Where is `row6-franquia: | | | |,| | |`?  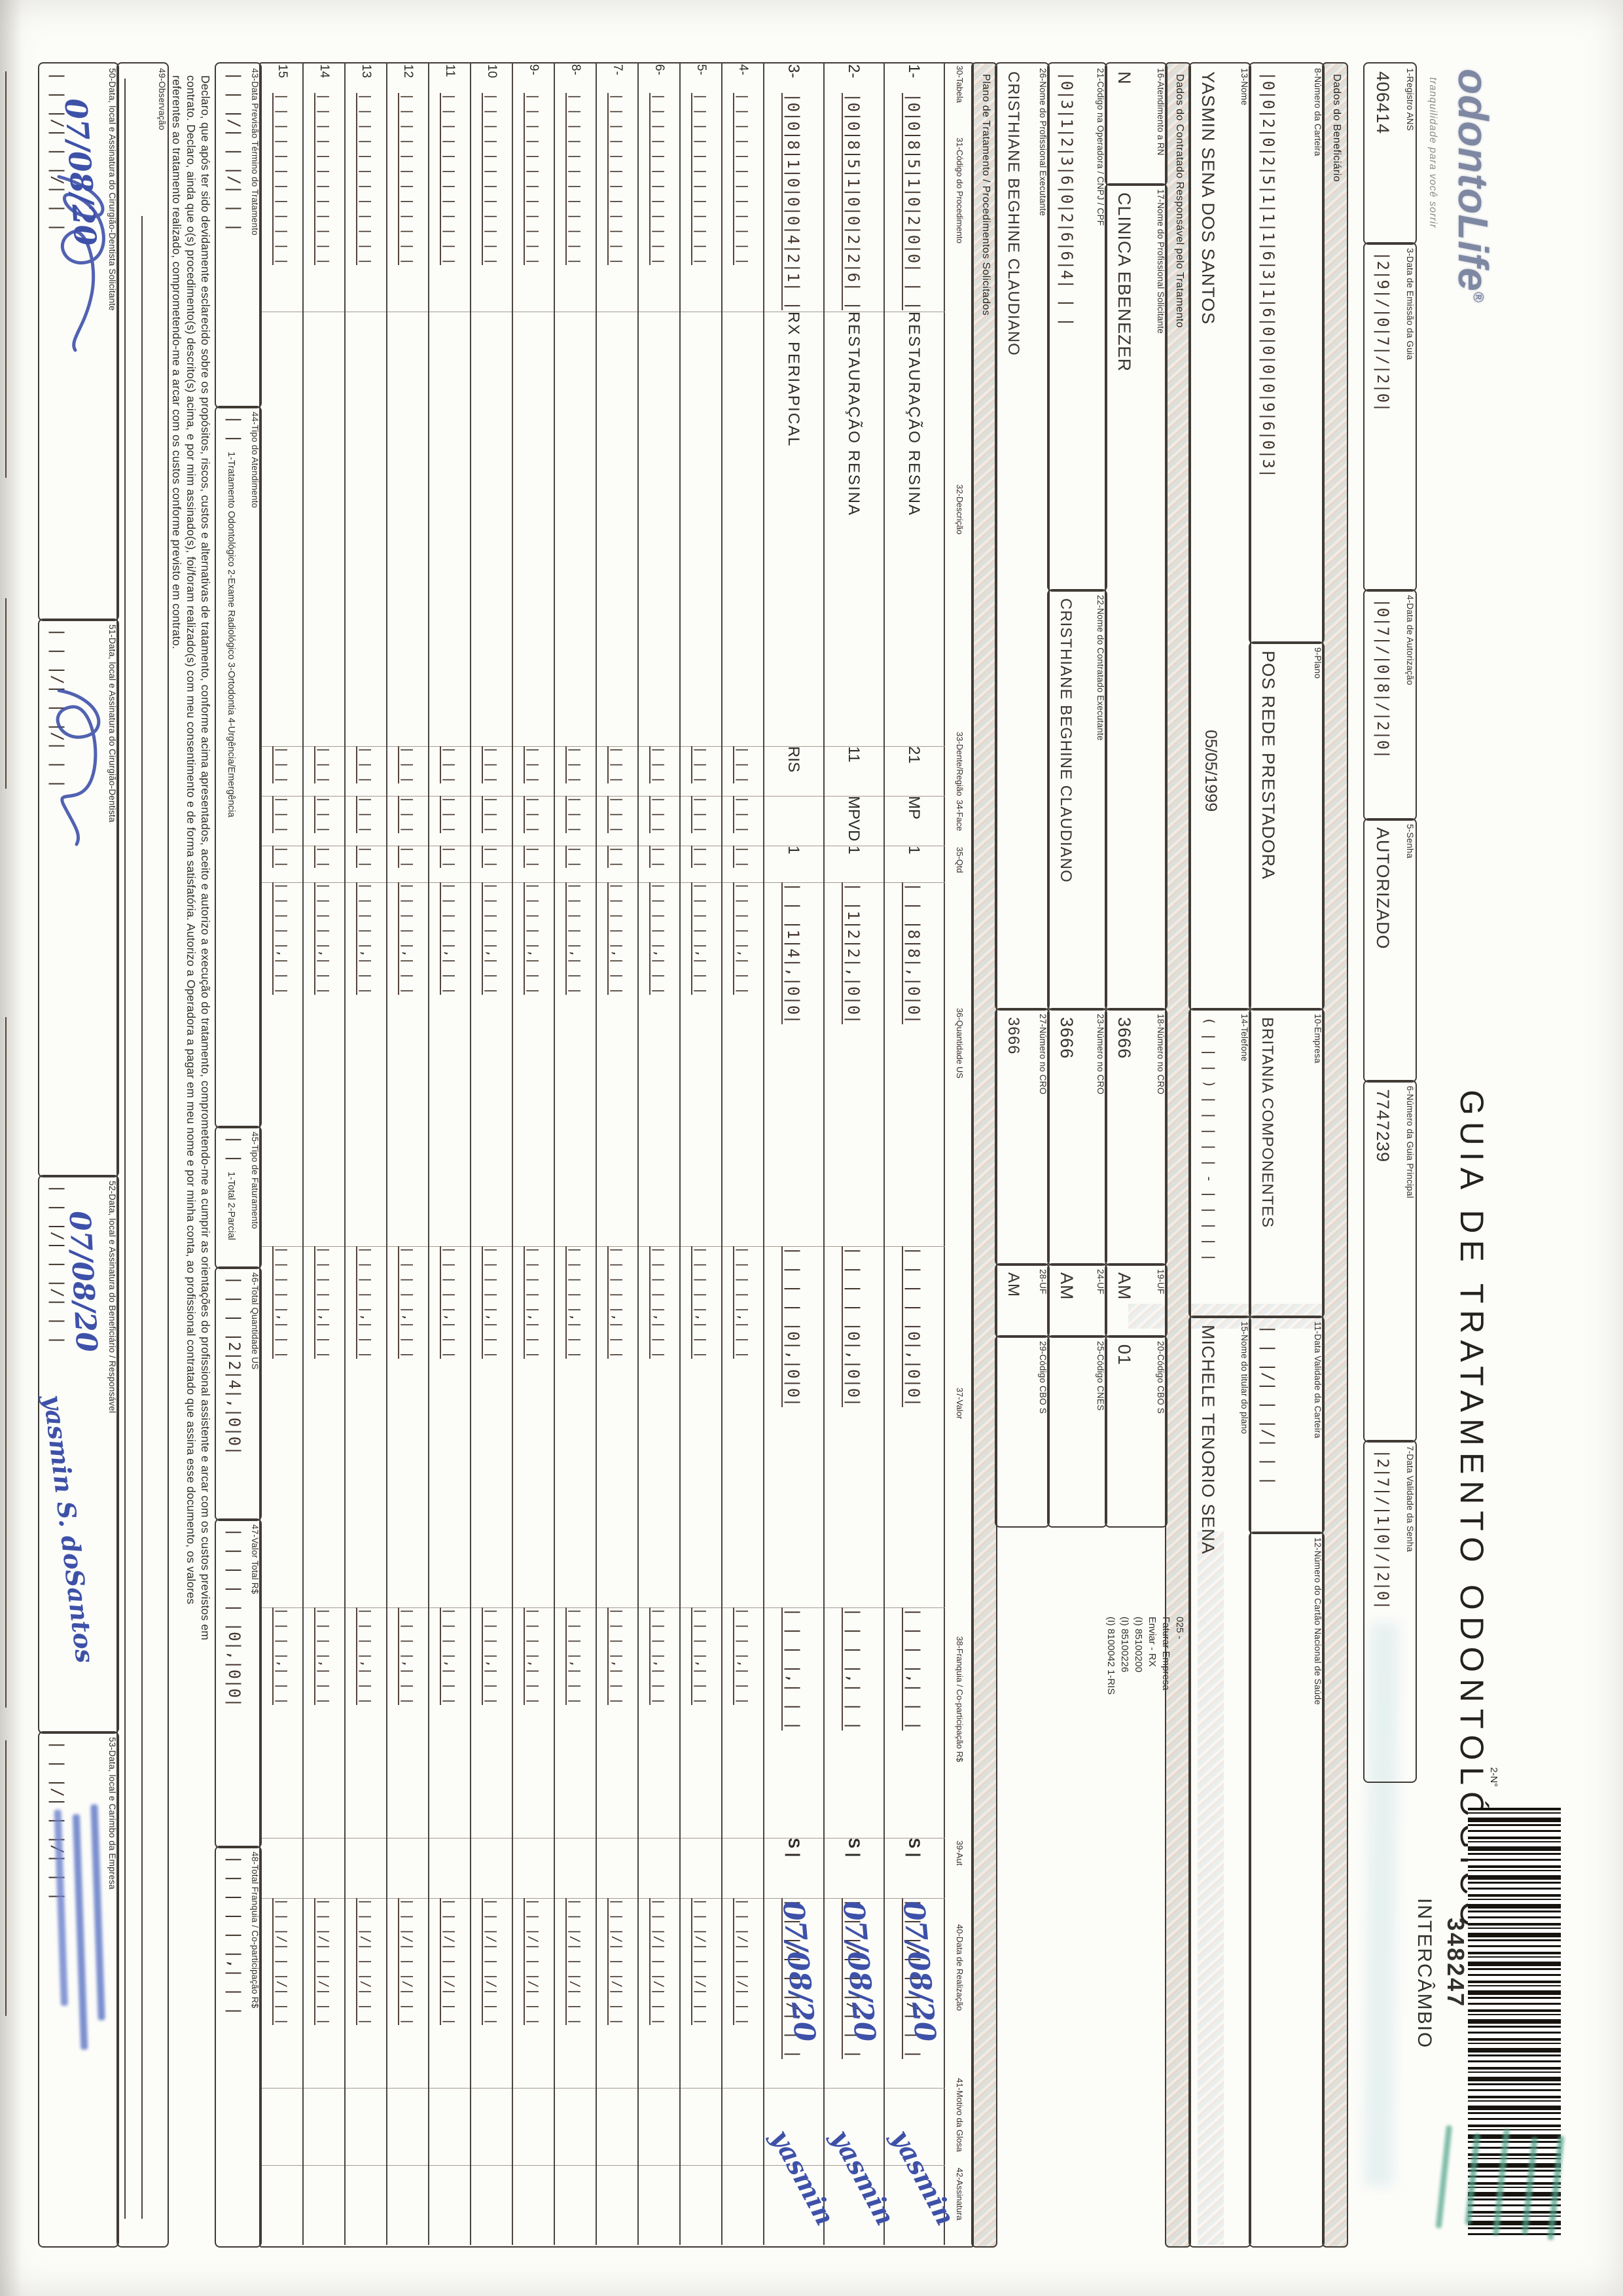
row6-franquia: | | | |,| | | is located at coordinates (657, 1656).